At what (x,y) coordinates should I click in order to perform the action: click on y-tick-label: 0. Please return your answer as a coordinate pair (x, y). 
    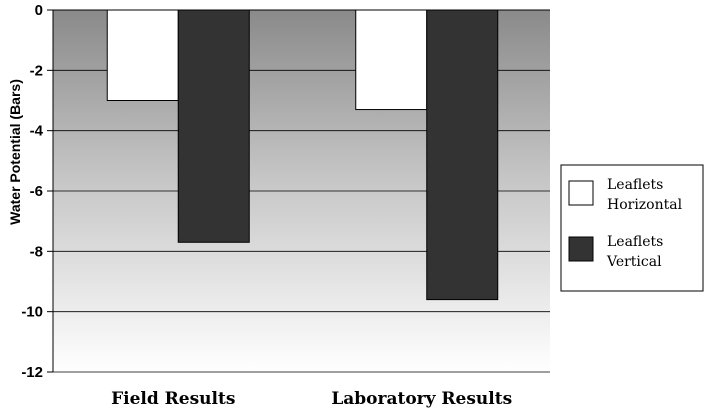
    Looking at the image, I should click on (39, 10).